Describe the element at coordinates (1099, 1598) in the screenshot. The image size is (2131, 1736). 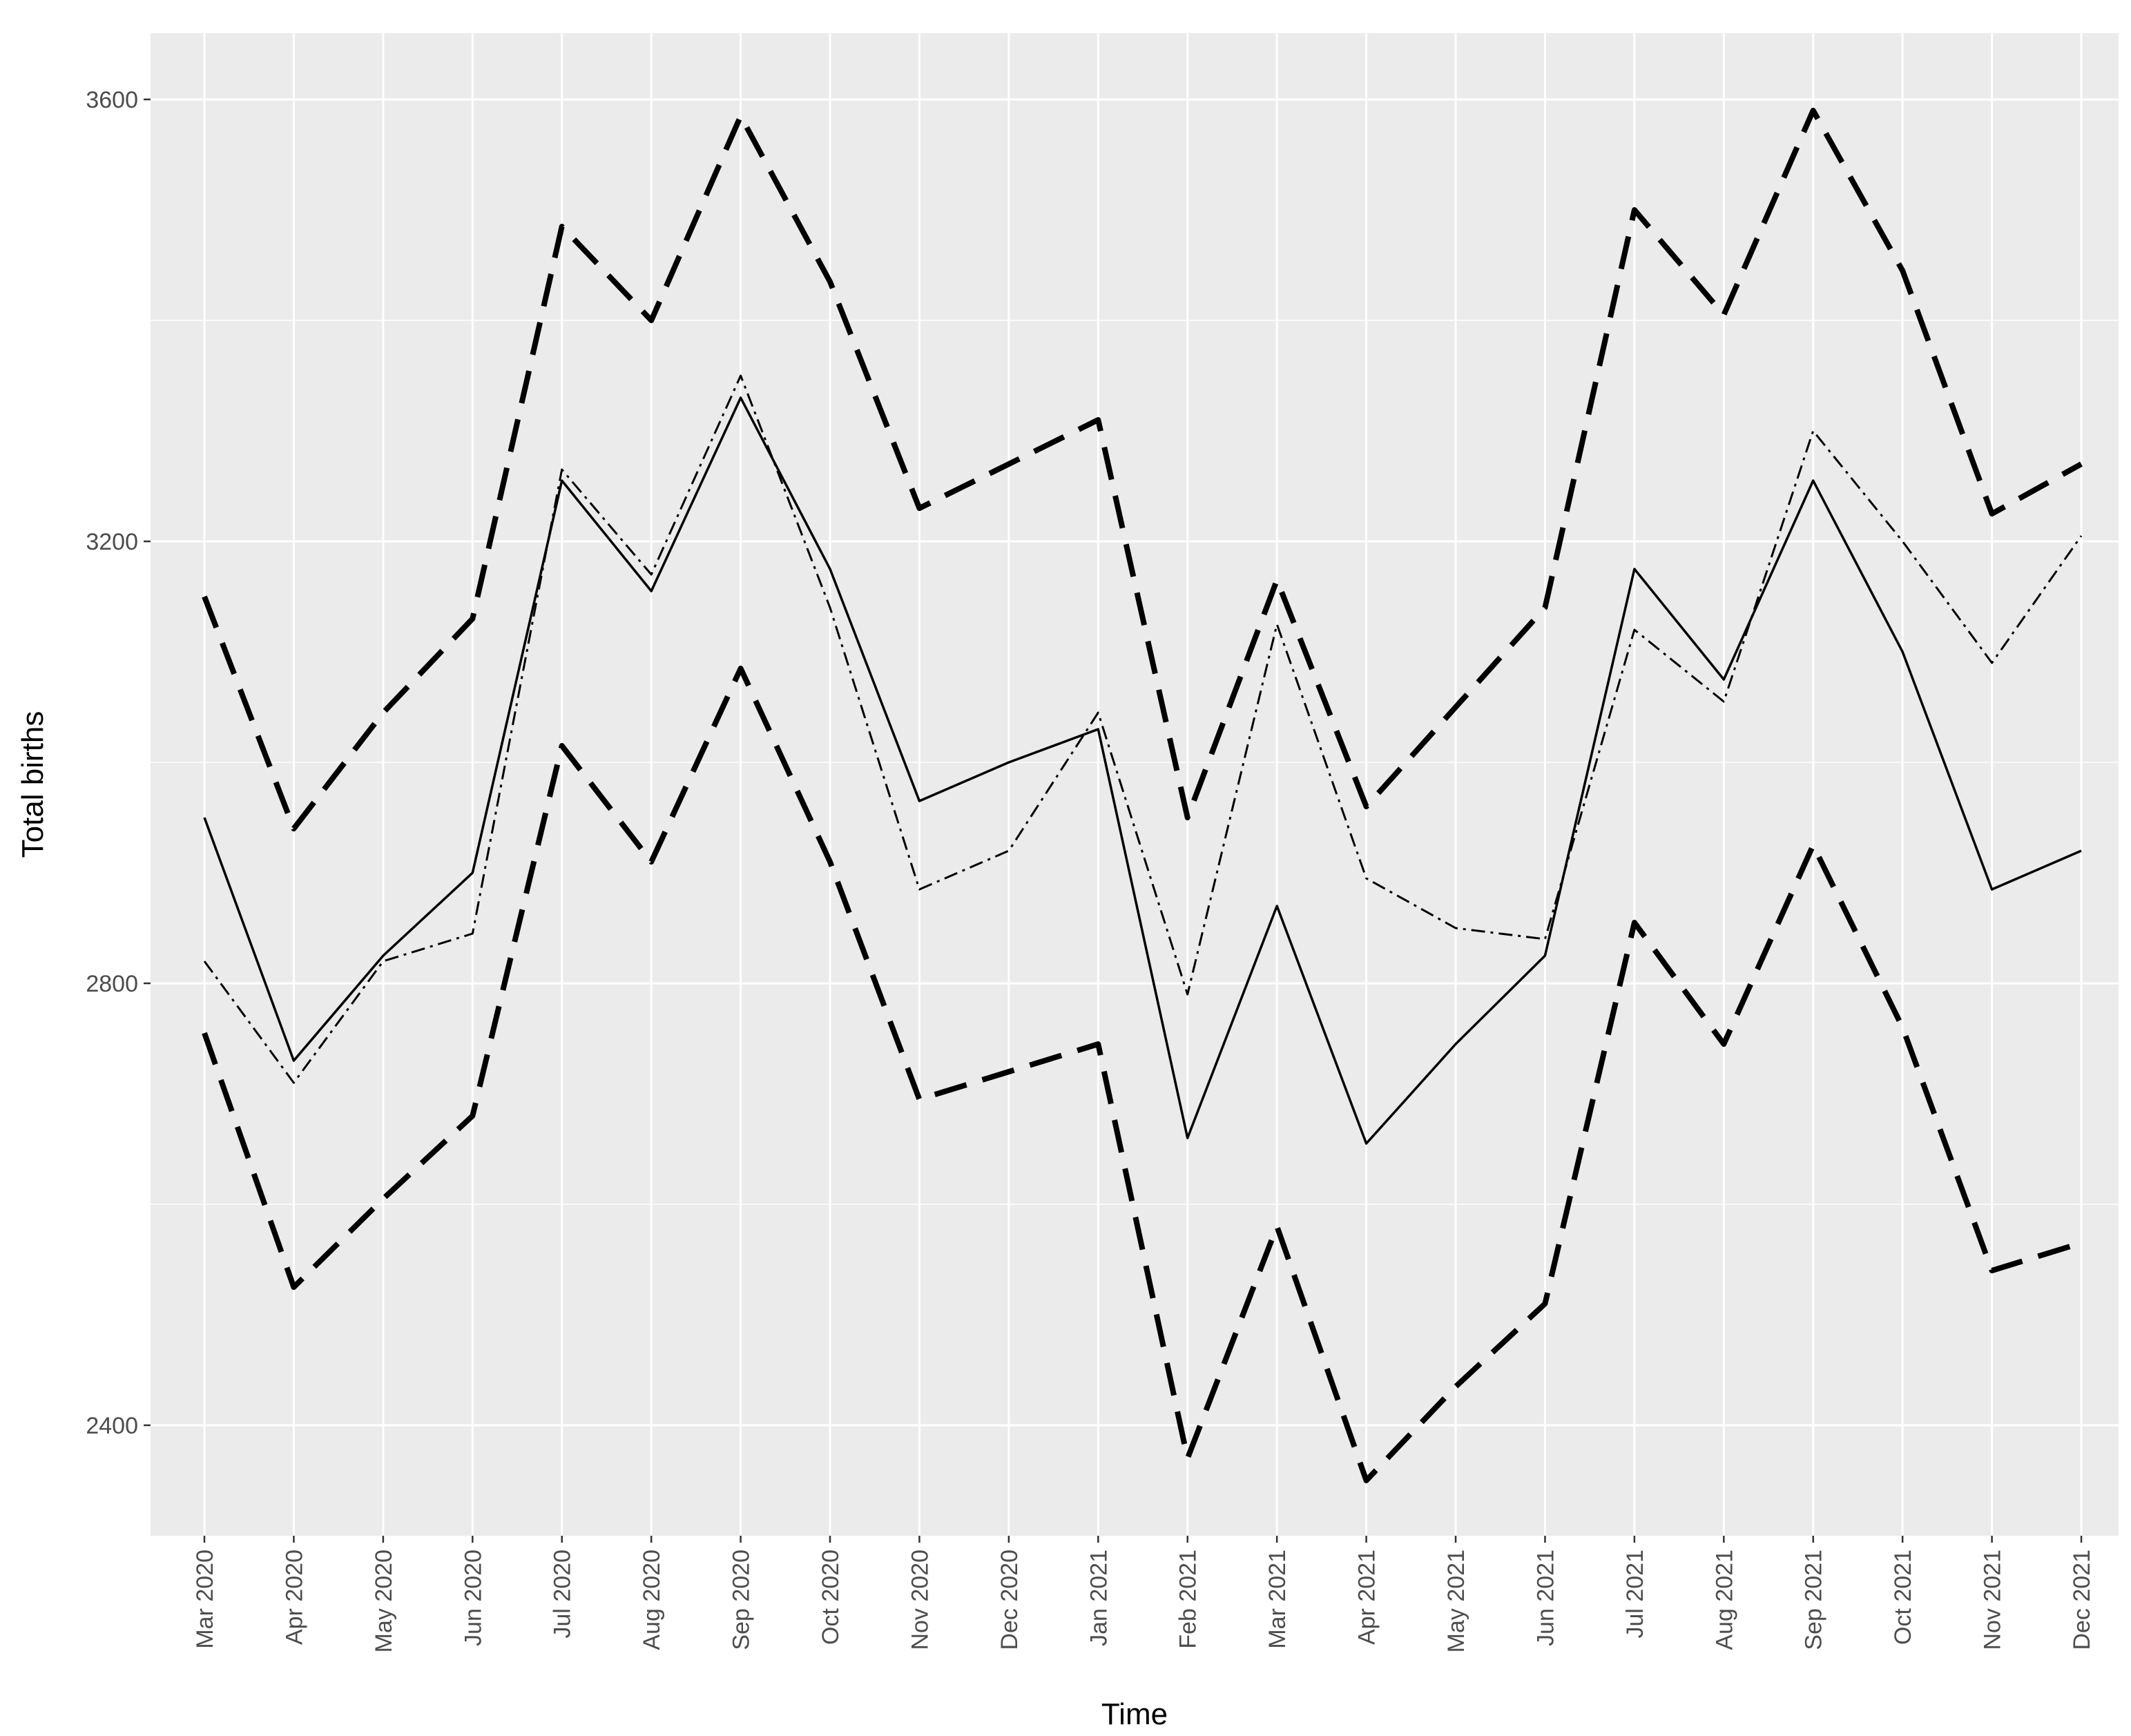
I see `x-tick-label: Jan 2021` at that location.